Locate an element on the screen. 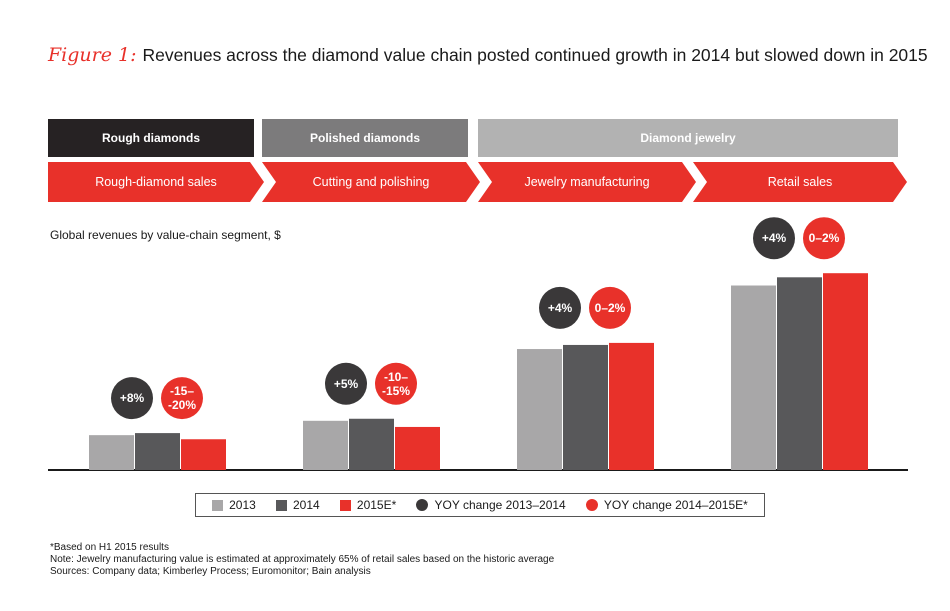 This screenshot has width=950, height=611. legend-item-yoy-2013-2014: YOY change 2013–2014 is located at coordinates (491, 505).